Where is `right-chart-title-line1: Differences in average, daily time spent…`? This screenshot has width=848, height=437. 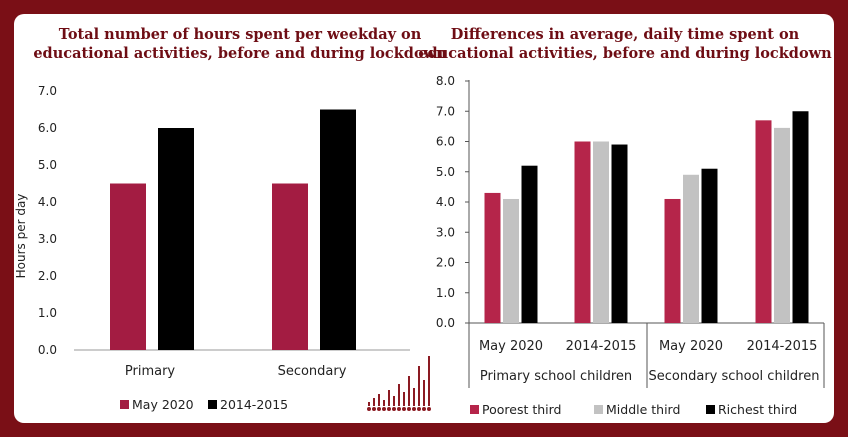 right-chart-title-line1: Differences in average, daily time spent… is located at coordinates (625, 34).